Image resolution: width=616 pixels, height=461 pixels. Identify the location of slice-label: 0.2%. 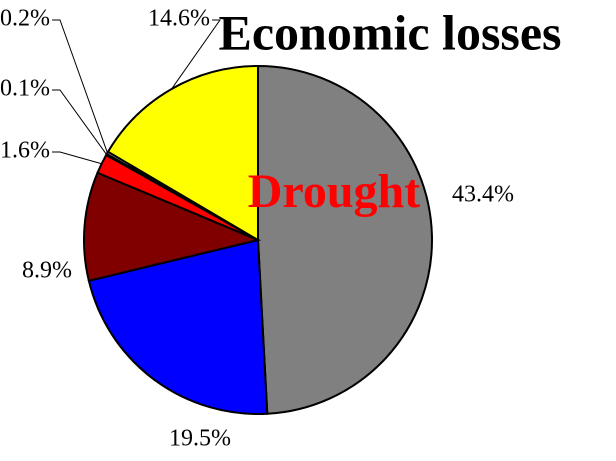
(25, 19).